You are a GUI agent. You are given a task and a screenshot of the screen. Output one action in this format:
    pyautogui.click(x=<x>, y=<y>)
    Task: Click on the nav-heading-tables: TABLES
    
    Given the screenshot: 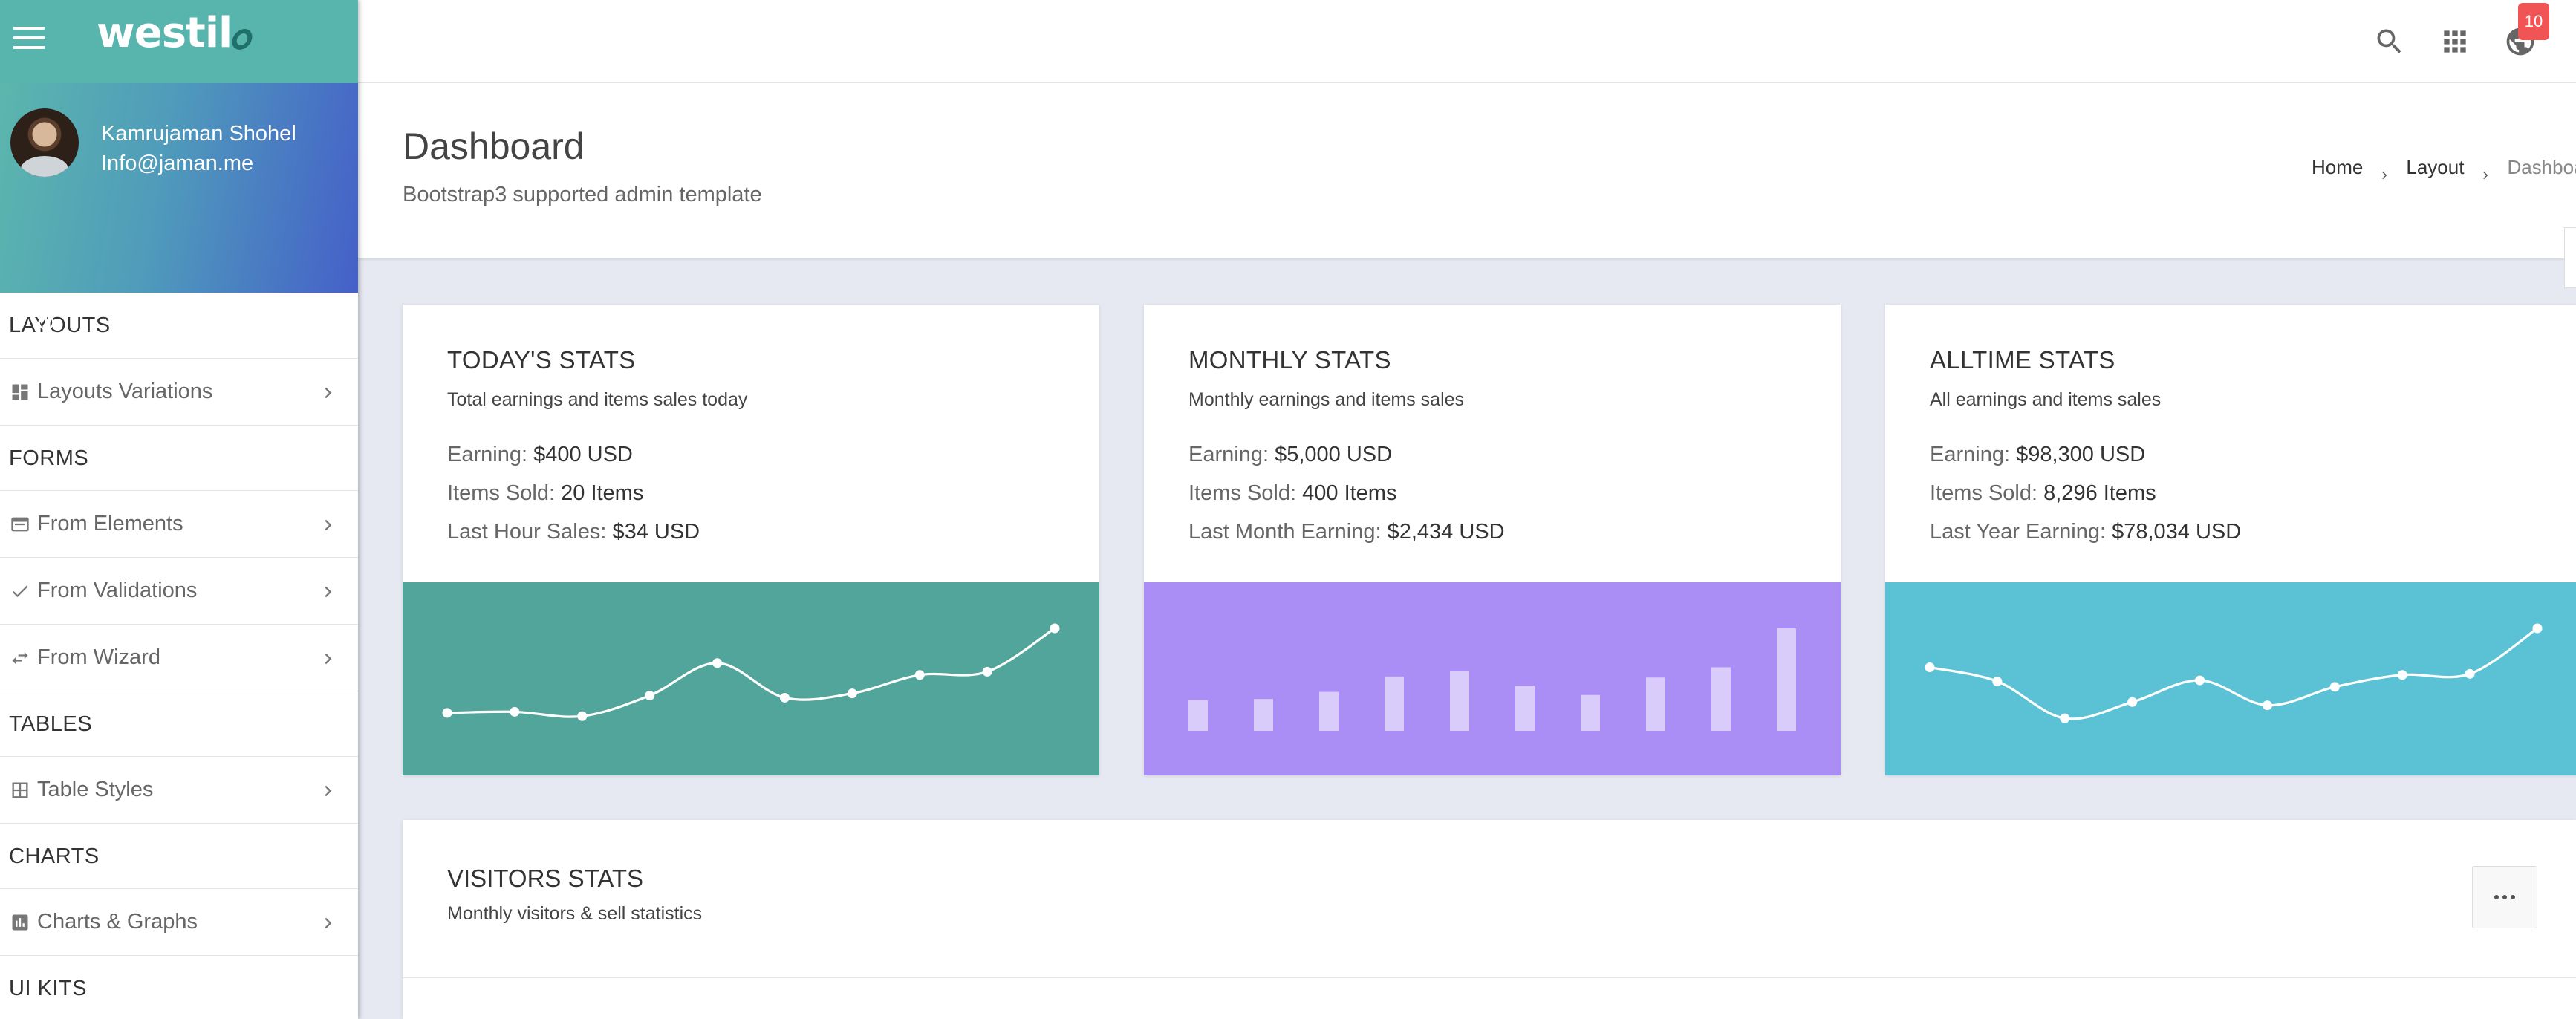 What is the action you would take?
    pyautogui.click(x=179, y=723)
    